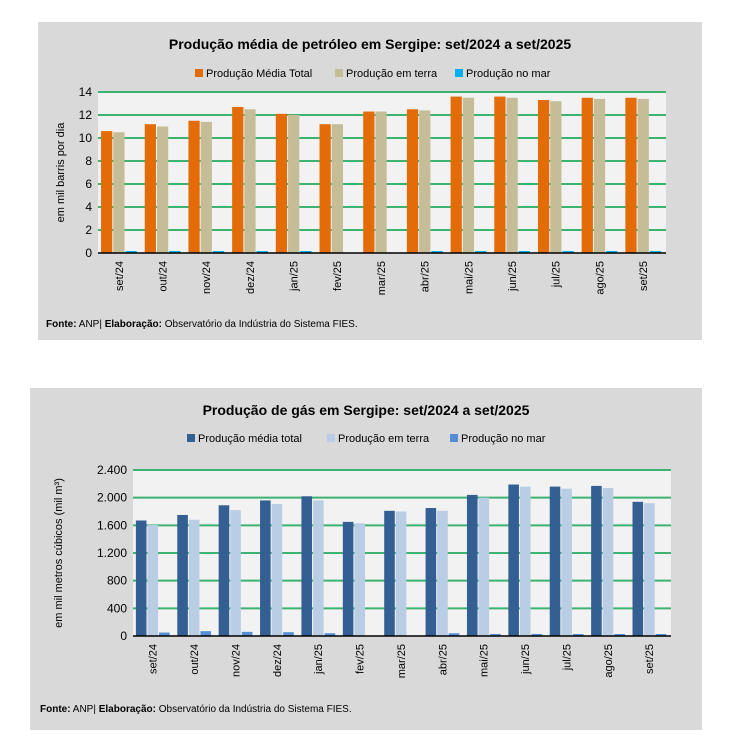 This screenshot has height=747, width=729. I want to click on x-tick-label: mar/25, so click(382, 278).